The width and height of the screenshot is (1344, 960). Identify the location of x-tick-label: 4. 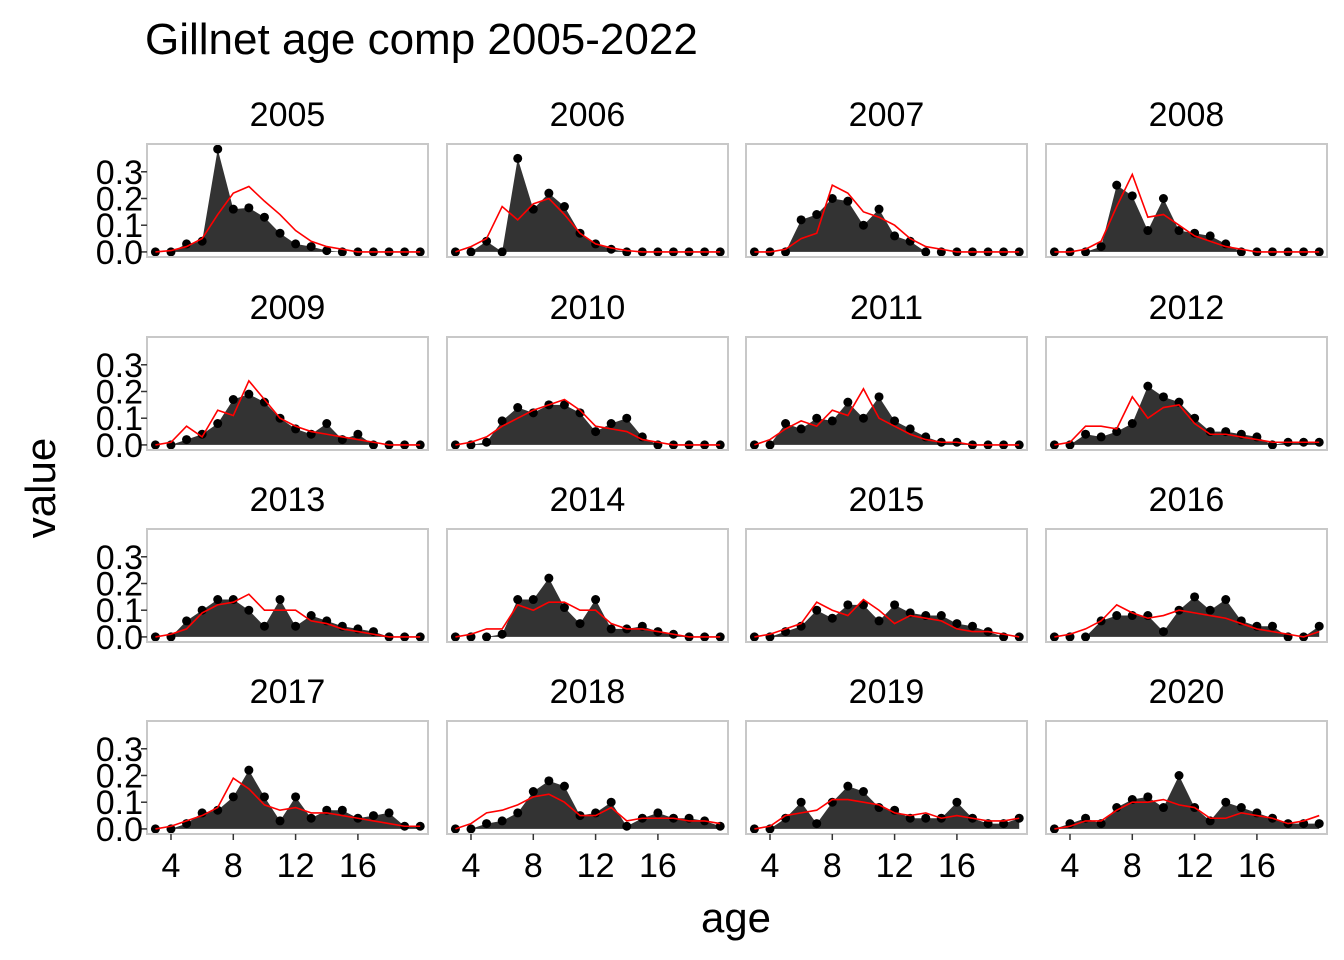
(471, 866).